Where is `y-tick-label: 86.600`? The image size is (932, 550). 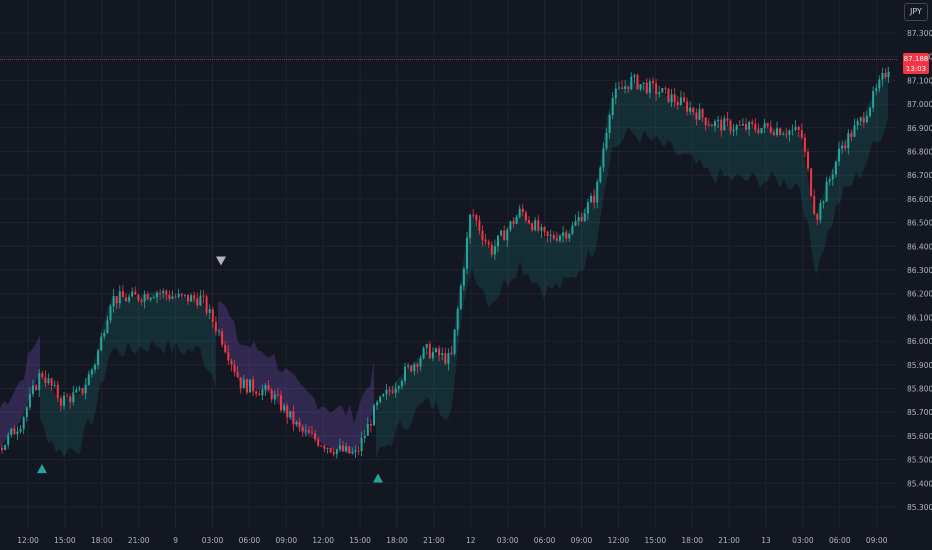
y-tick-label: 86.600 is located at coordinates (919, 199).